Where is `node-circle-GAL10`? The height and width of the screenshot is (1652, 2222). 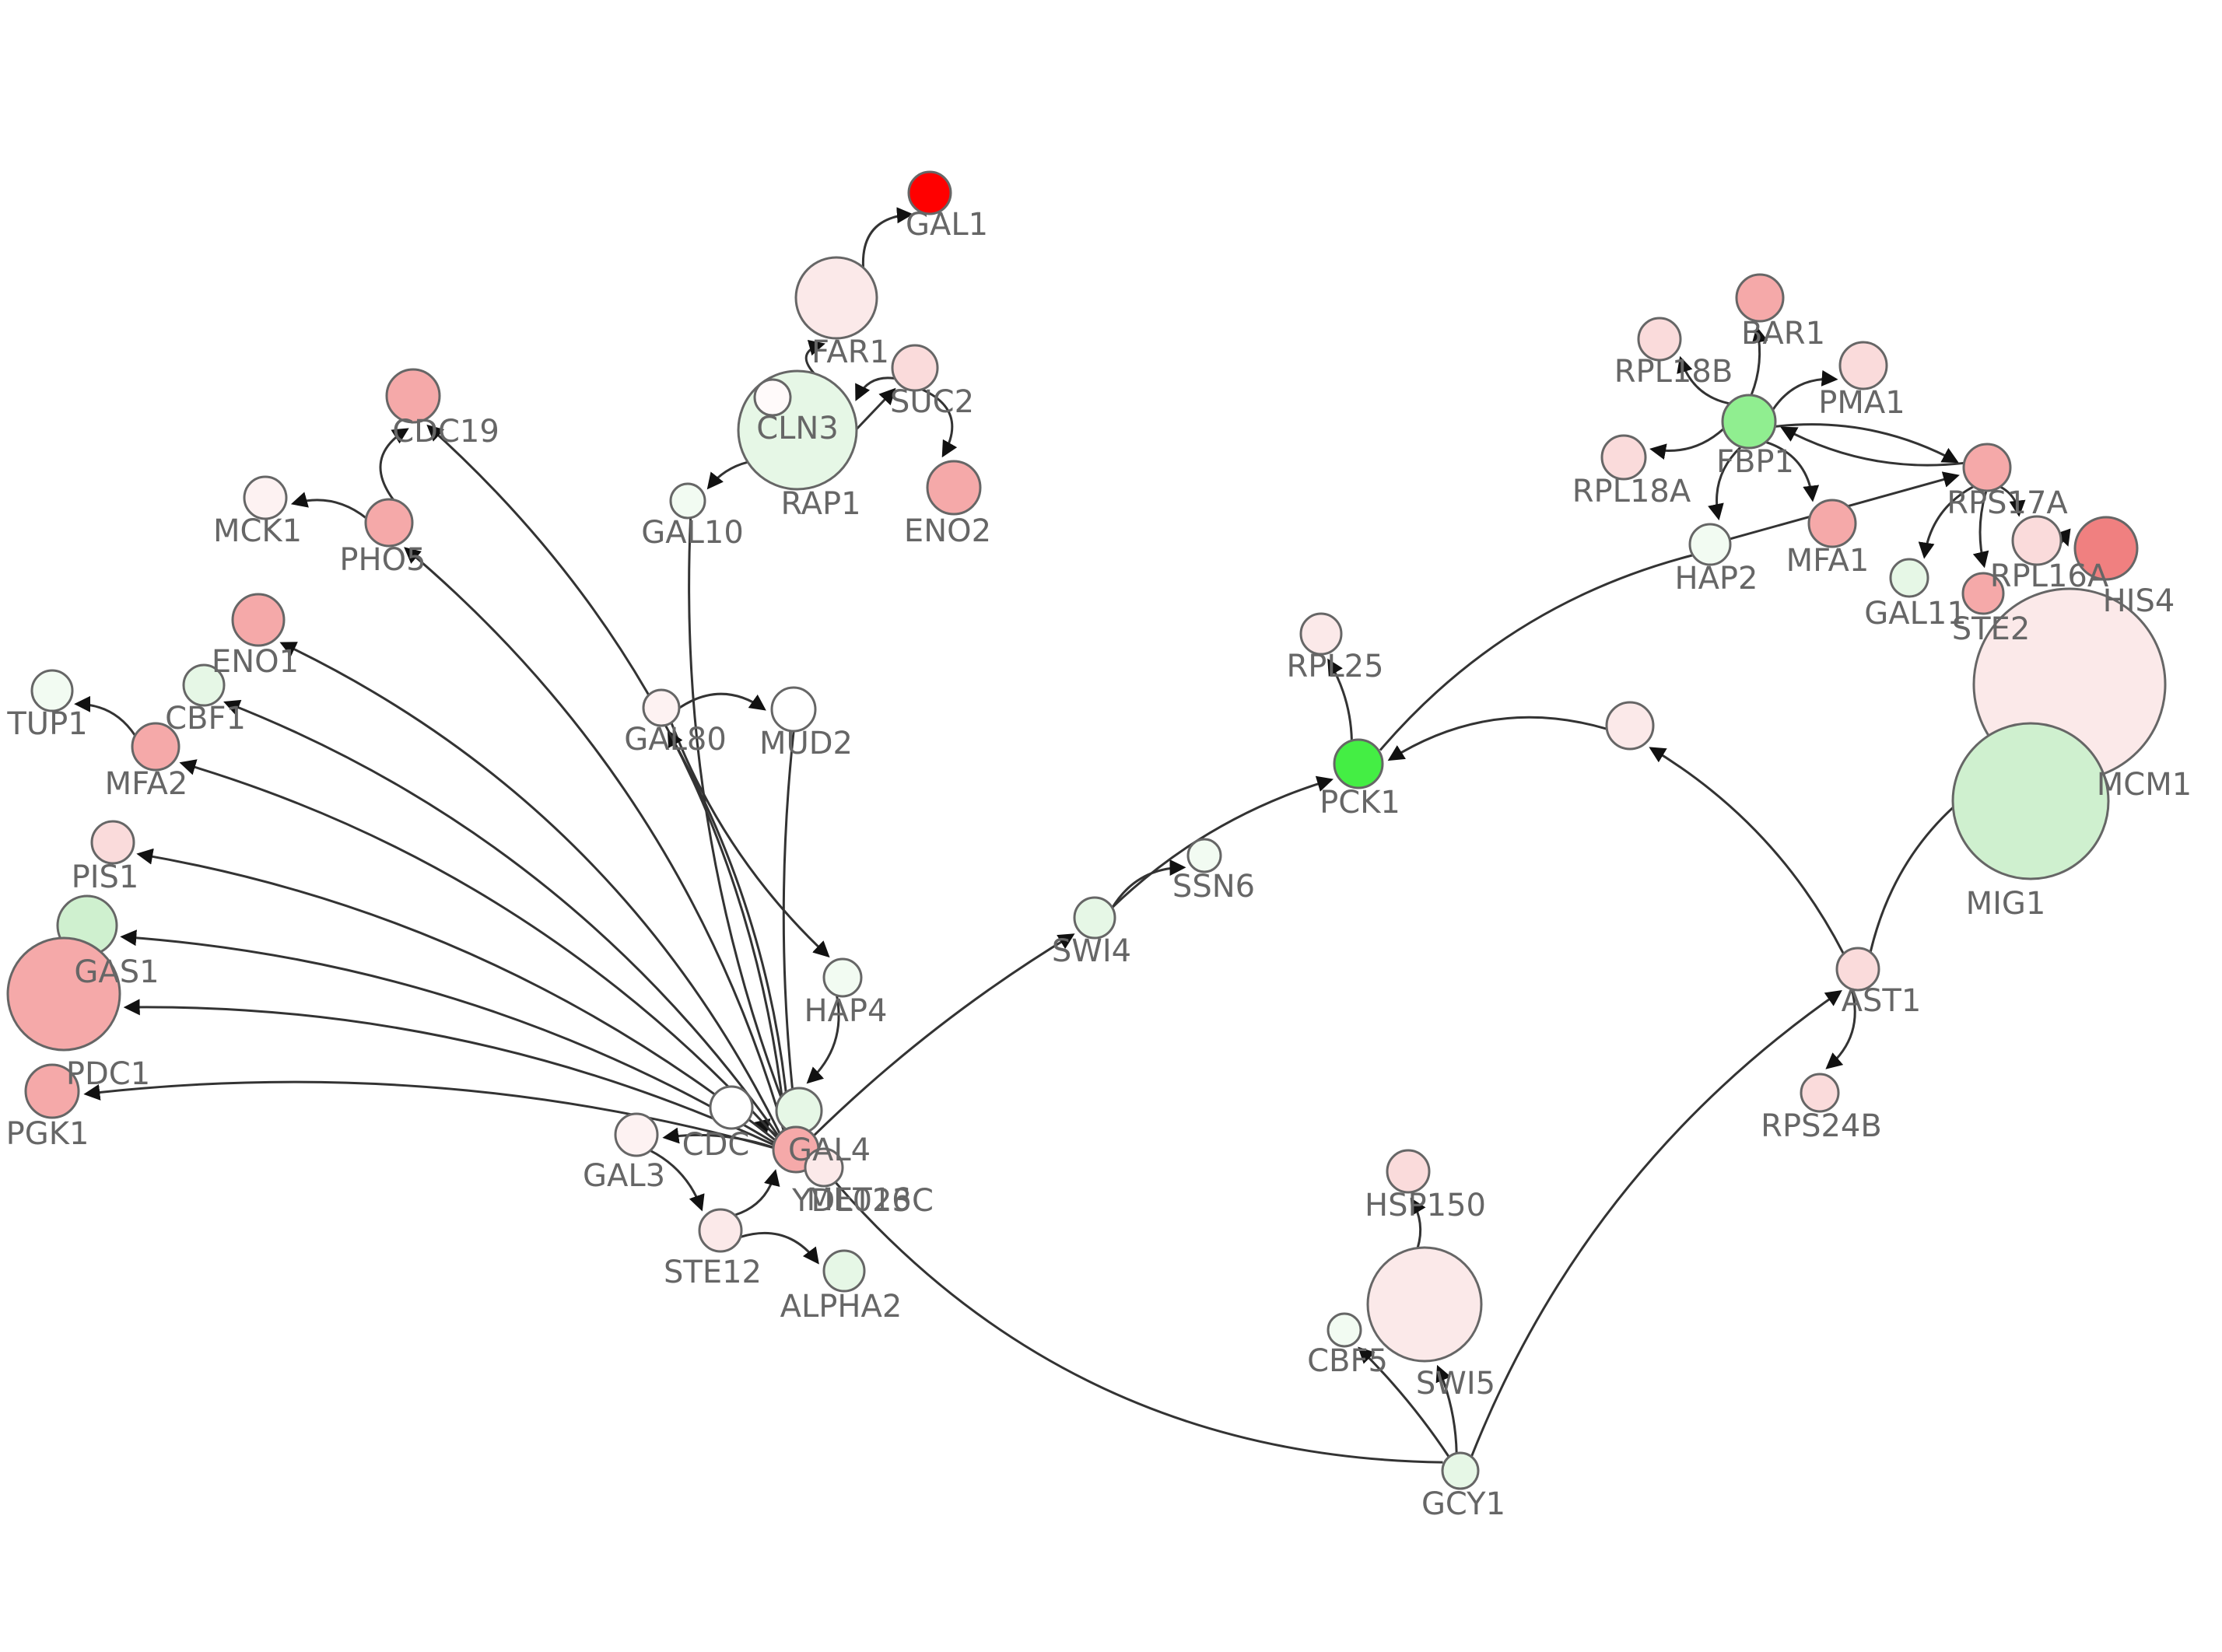 node-circle-GAL10 is located at coordinates (687, 501).